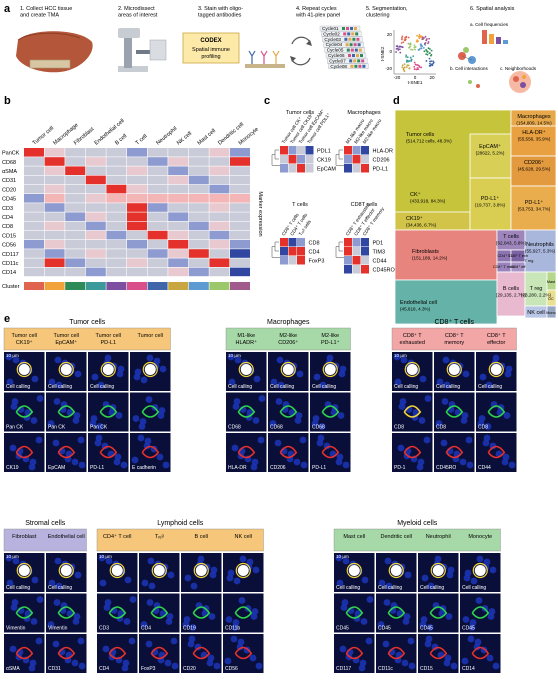 This screenshot has width=558, height=690. I want to click on codex-box: CODEX Spatial immune profiling, so click(211, 48).